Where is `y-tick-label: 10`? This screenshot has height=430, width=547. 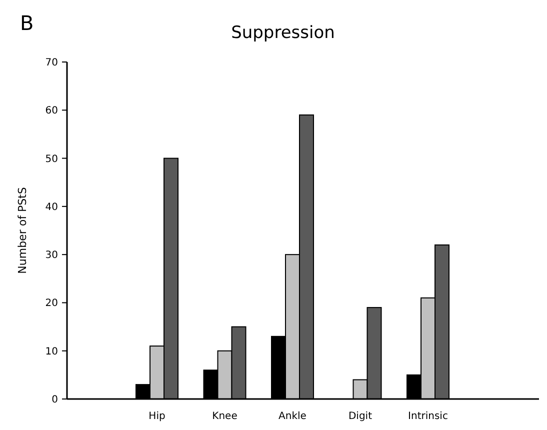 y-tick-label: 10 is located at coordinates (51, 352).